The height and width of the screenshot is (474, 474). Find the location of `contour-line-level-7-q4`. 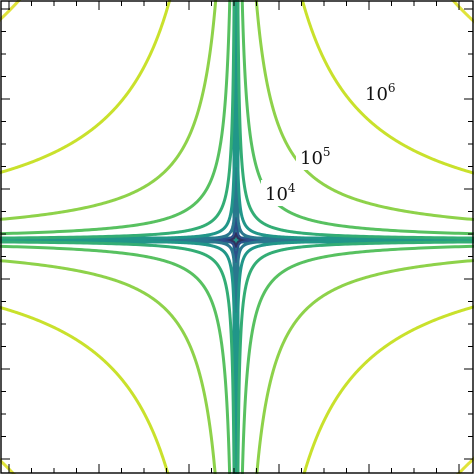

contour-line-level-7-q4 is located at coordinates (388, 389).